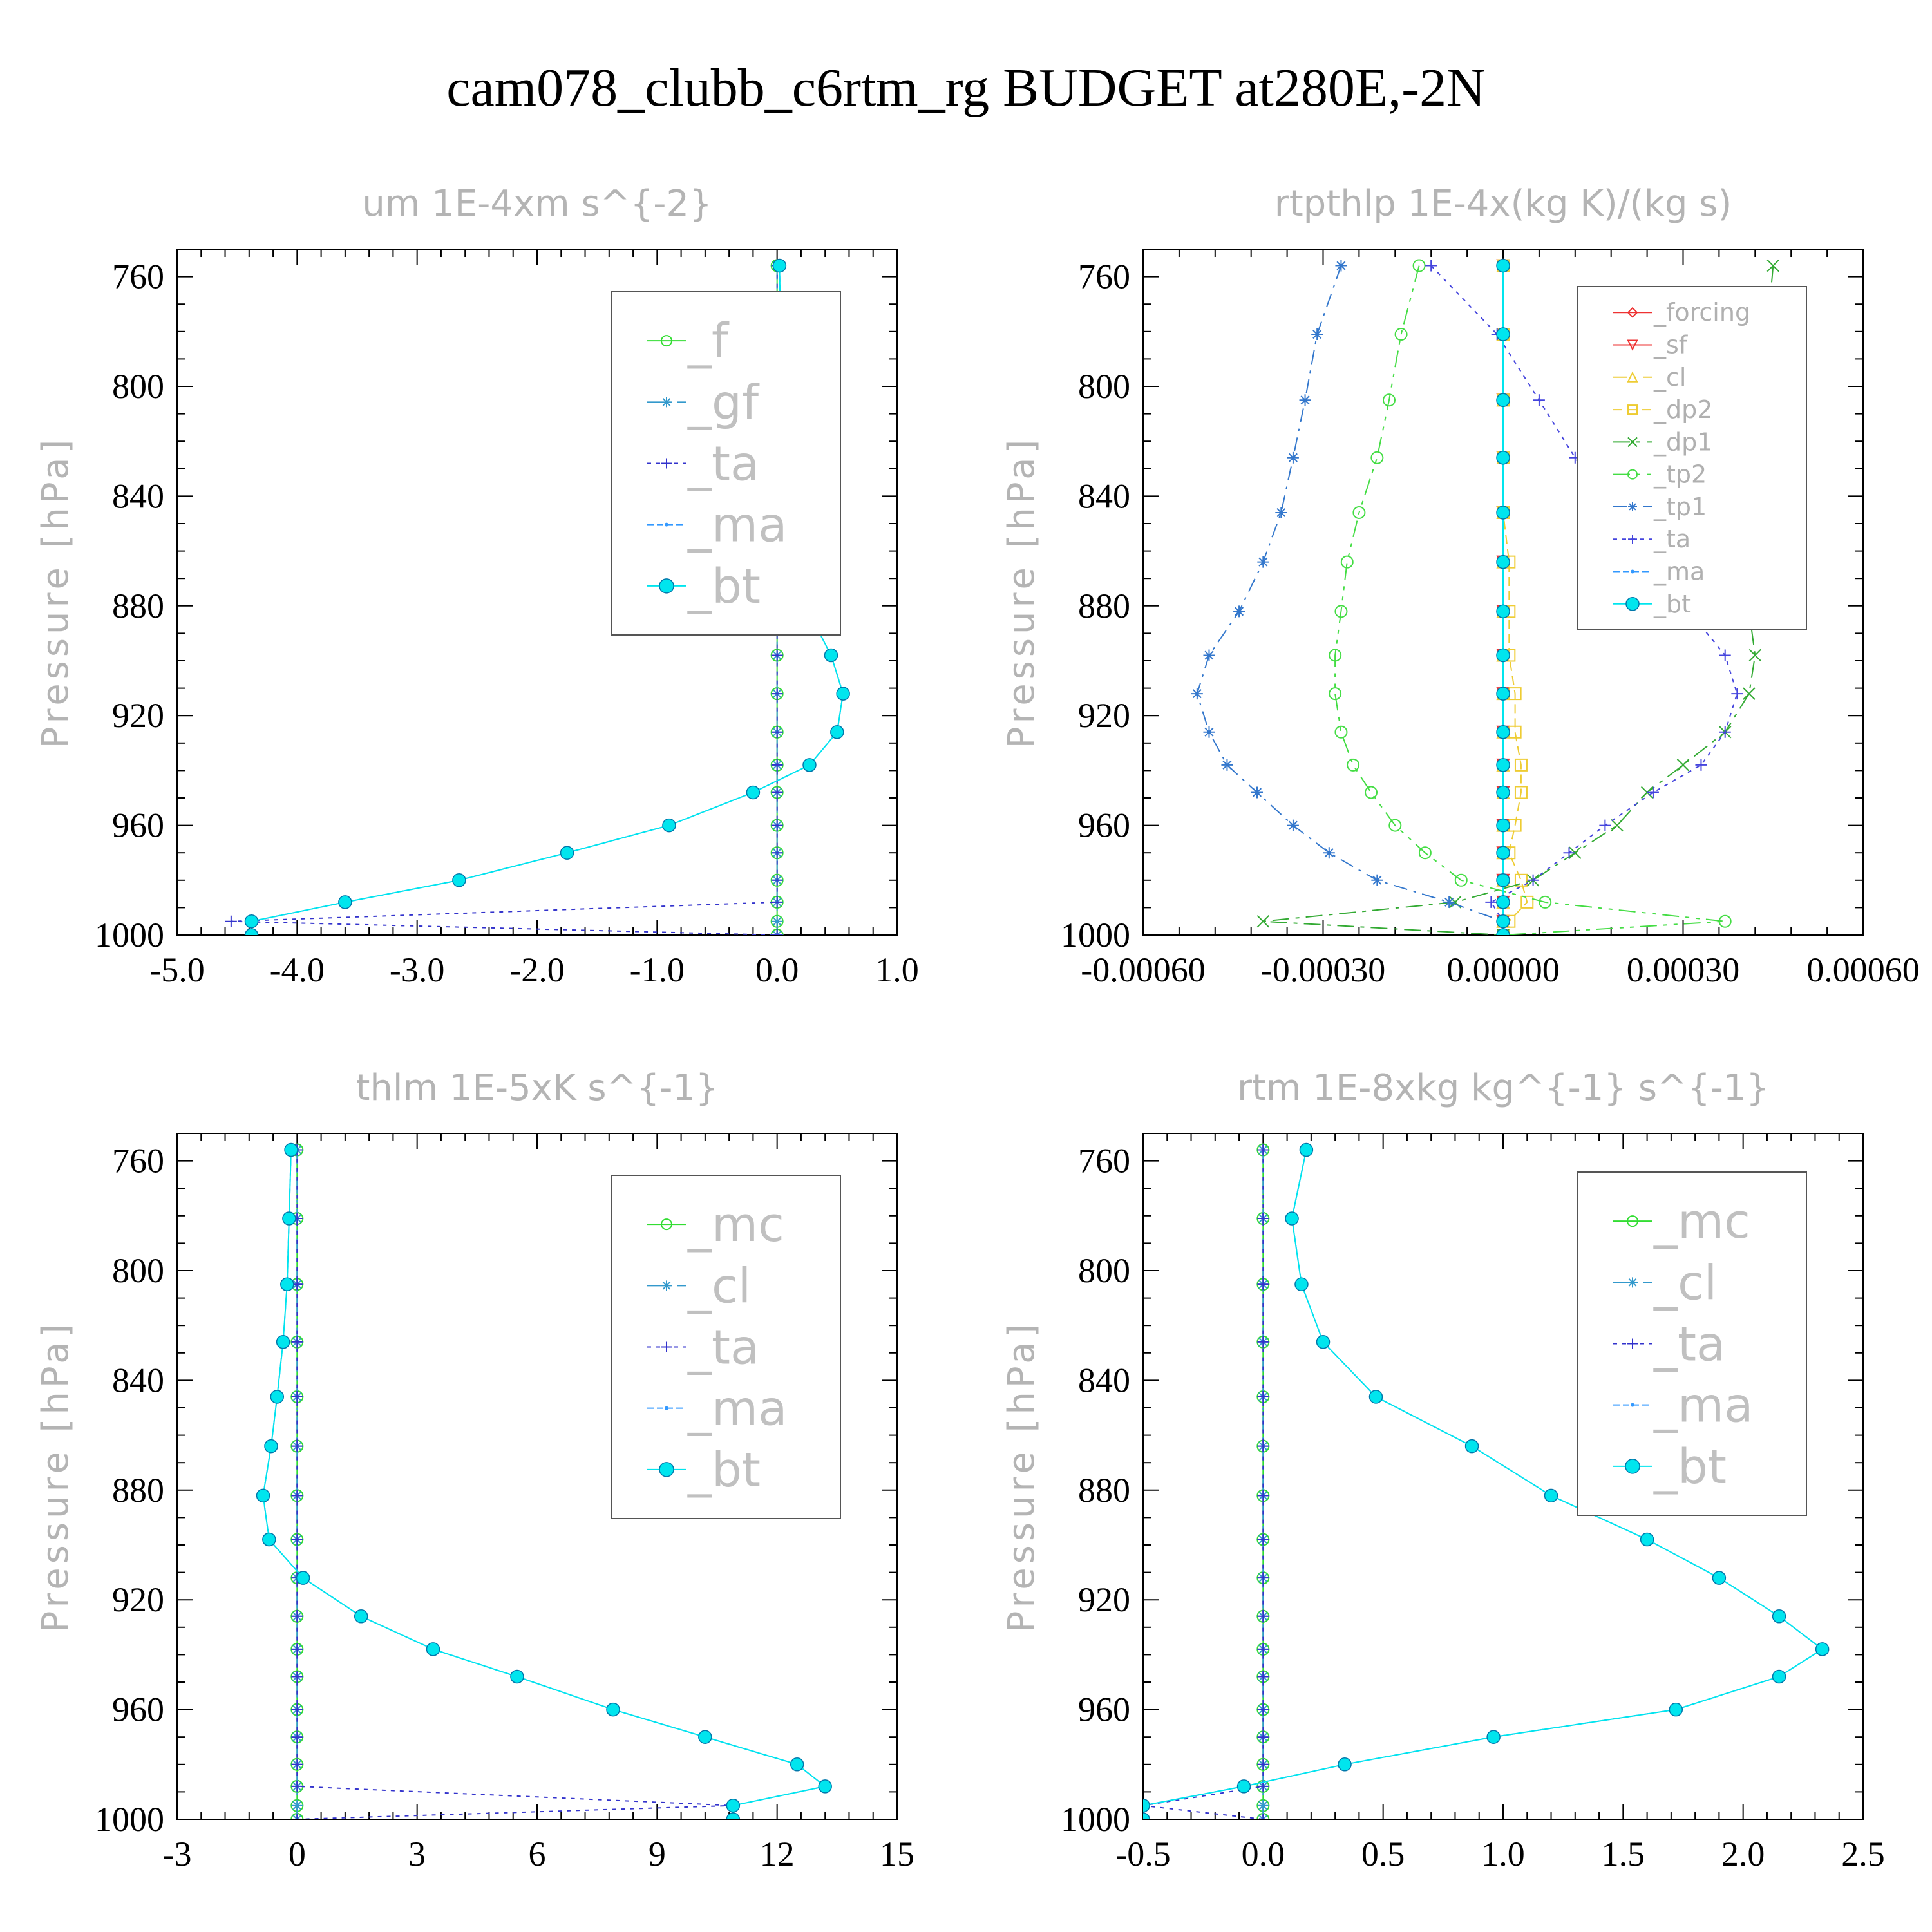  What do you see at coordinates (1651, 345) in the screenshot?
I see `legend-item: _sf` at bounding box center [1651, 345].